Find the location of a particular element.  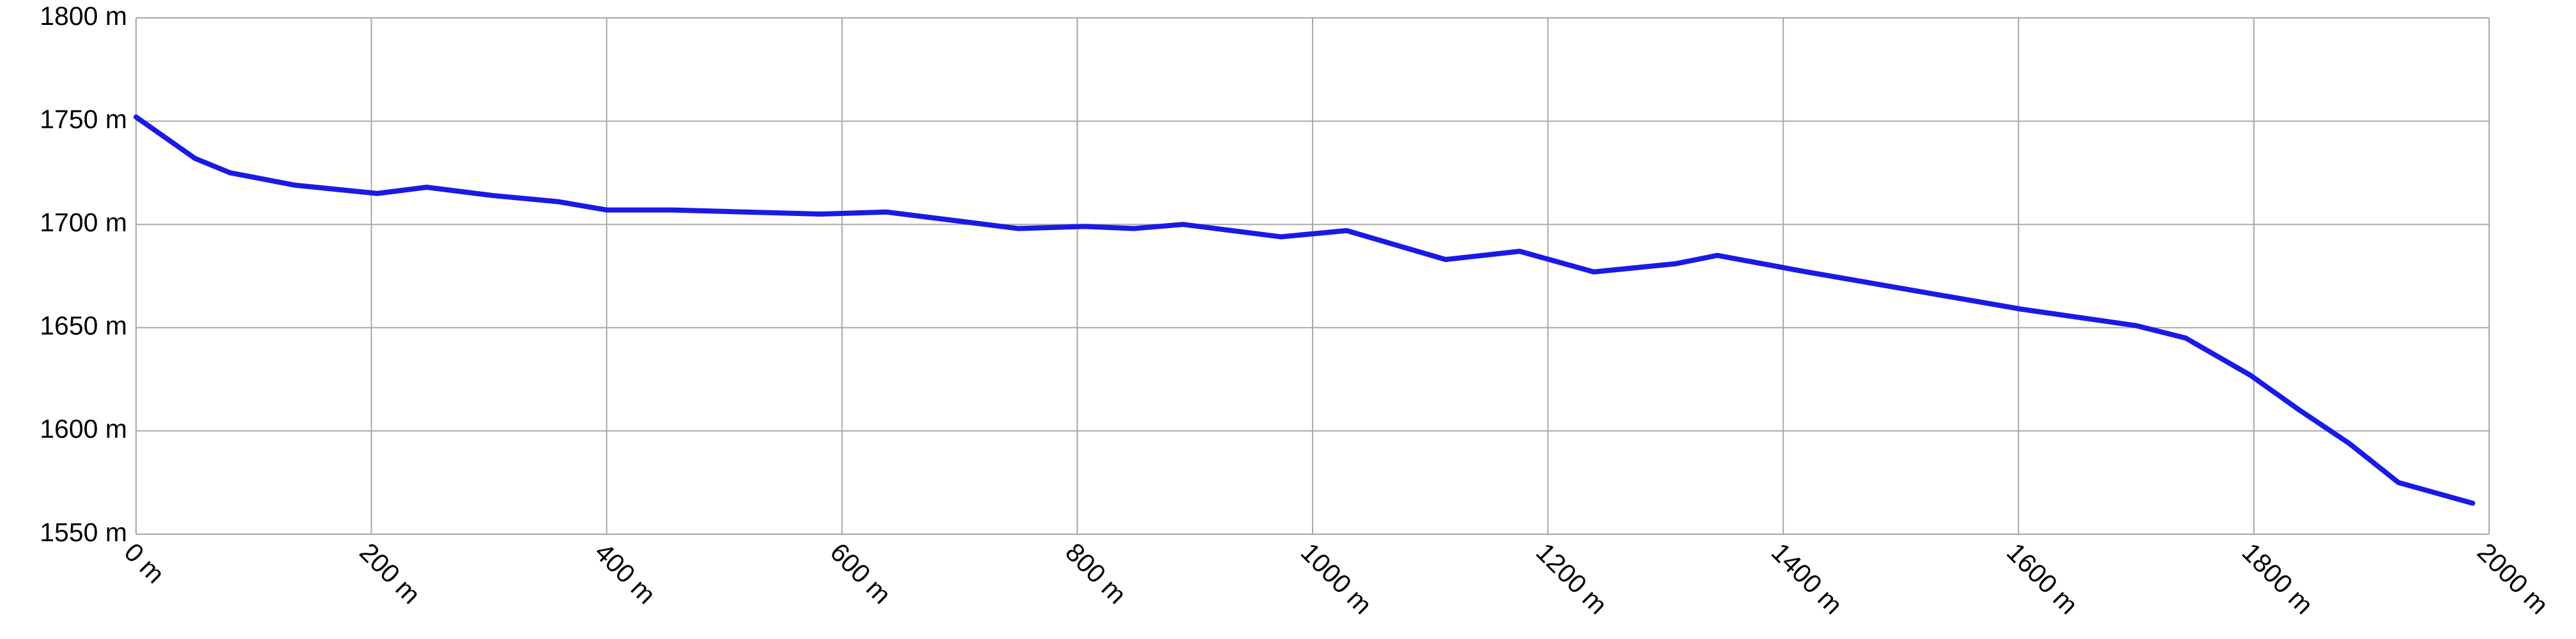

x-tick-label: 2000 m is located at coordinates (2513, 578).